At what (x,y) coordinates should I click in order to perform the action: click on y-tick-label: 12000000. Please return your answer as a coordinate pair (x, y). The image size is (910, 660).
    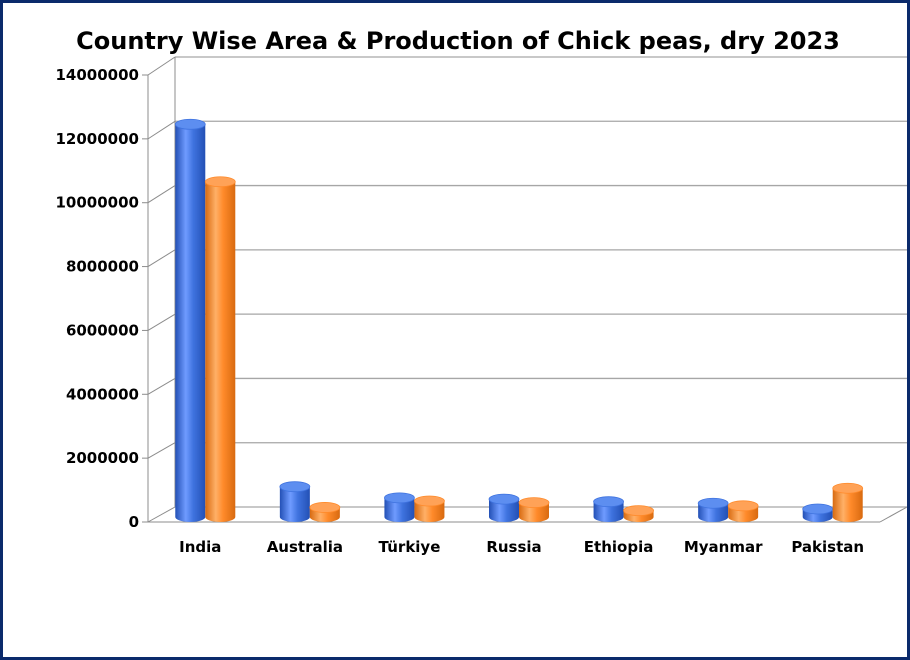
    Looking at the image, I should click on (98, 139).